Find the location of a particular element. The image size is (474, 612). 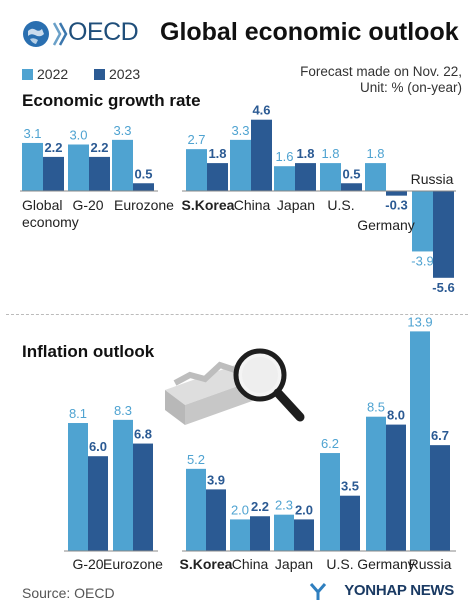

category-label-growth-s-korea: S.Korea is located at coordinates (208, 205).